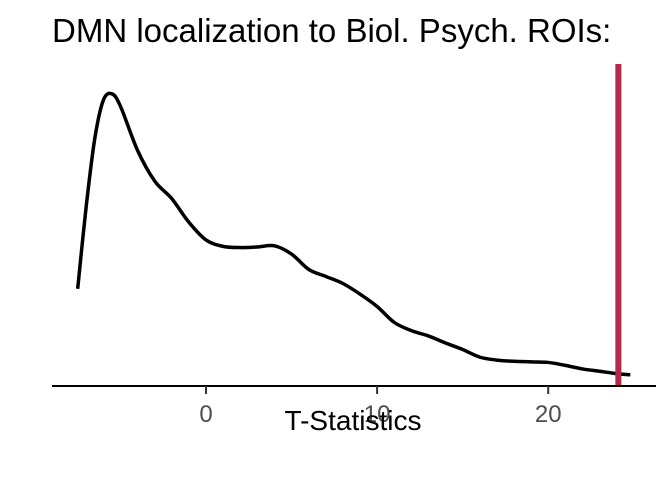  I want to click on x-axis-ticks: 0 10 20, so click(380, 407).